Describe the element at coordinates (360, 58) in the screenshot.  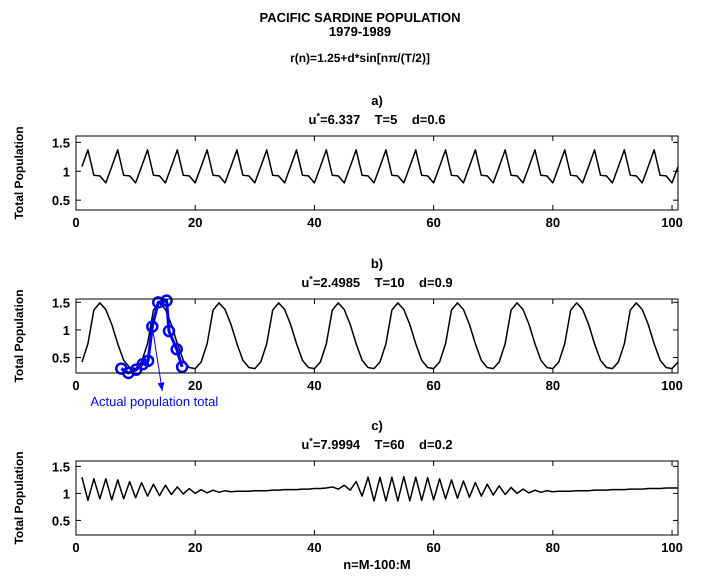
I see `text: r(n)=1.25+d*sin[nπ/(T/2)]` at that location.